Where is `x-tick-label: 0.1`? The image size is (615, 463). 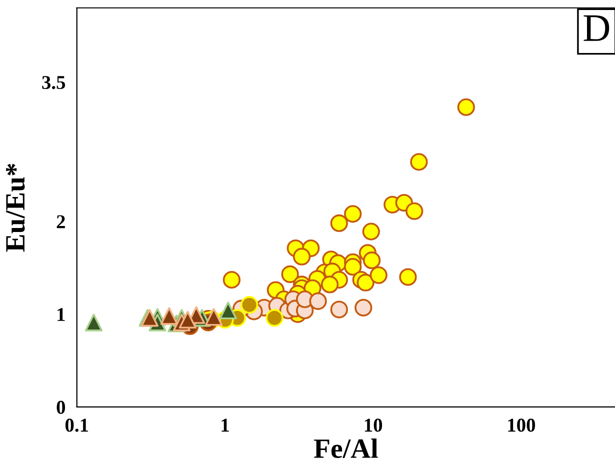
x-tick-label: 0.1 is located at coordinates (76, 425).